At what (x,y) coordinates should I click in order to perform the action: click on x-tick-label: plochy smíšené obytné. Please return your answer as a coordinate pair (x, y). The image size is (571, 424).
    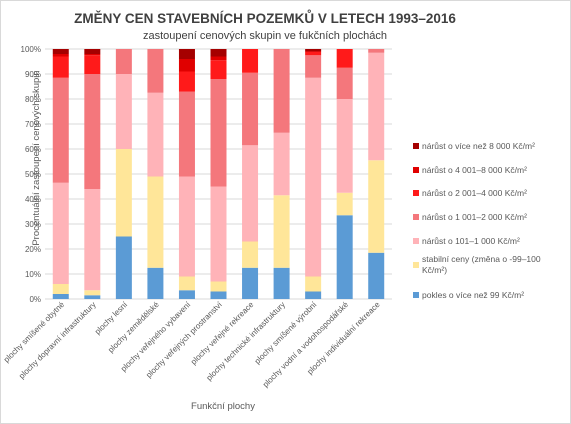
    Looking at the image, I should click on (34, 332).